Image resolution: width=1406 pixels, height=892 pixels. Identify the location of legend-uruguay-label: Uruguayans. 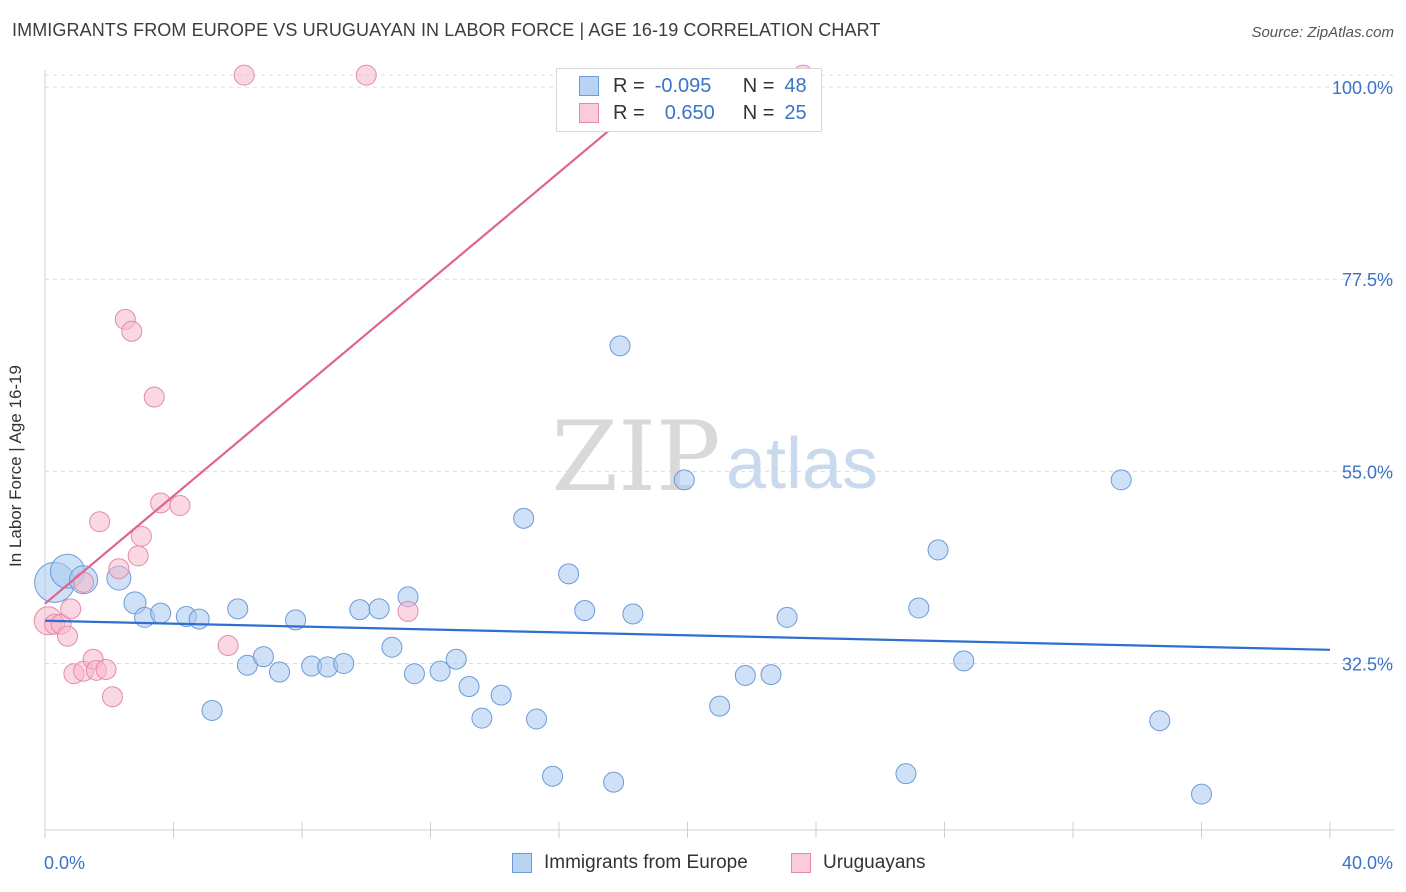
(874, 862).